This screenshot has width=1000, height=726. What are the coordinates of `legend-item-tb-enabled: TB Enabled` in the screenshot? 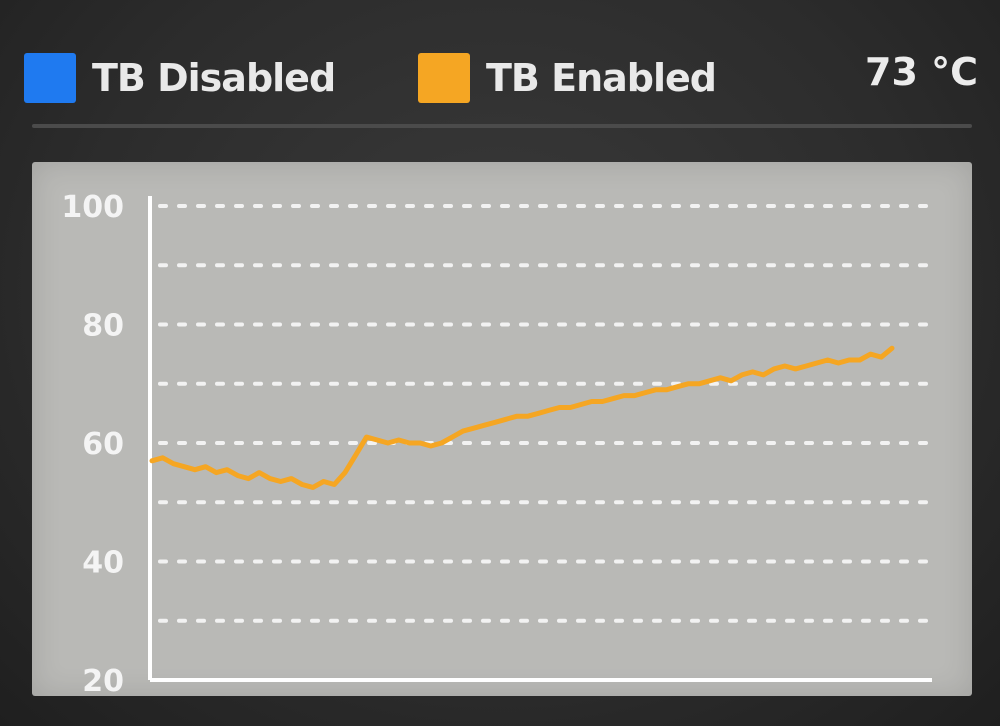 It's located at (567, 78).